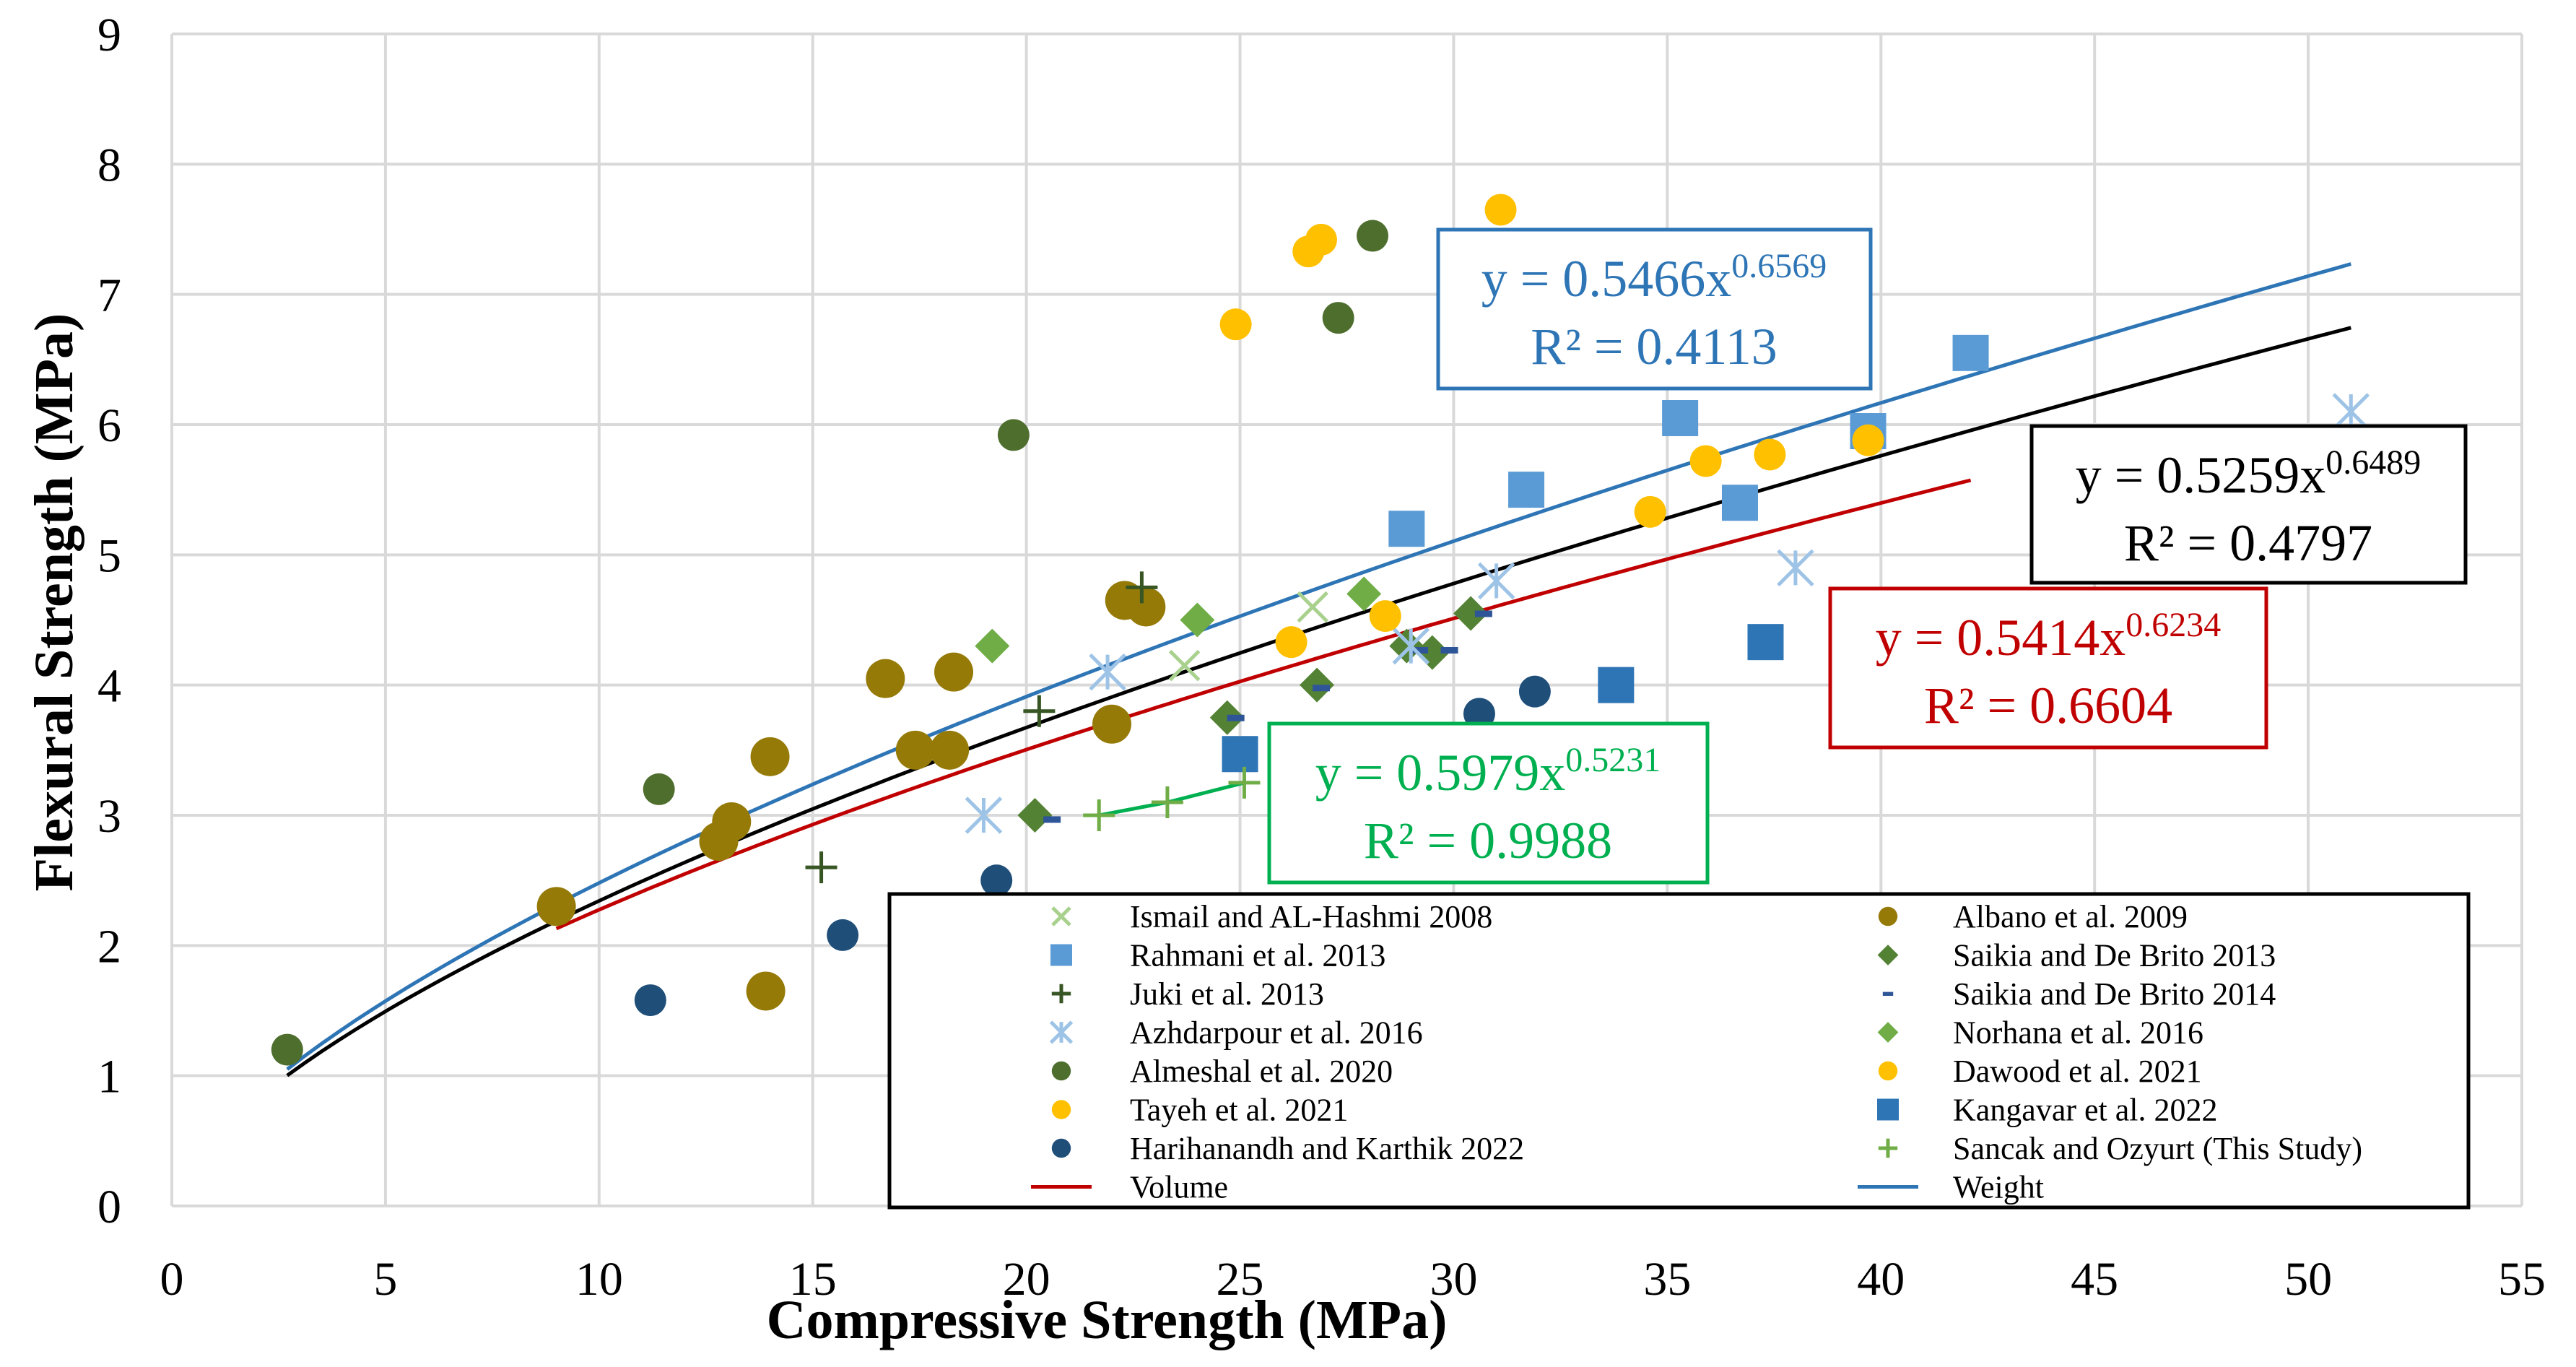 Image resolution: width=2576 pixels, height=1367 pixels. I want to click on point-rahmani-et-al-2013, so click(1739, 503).